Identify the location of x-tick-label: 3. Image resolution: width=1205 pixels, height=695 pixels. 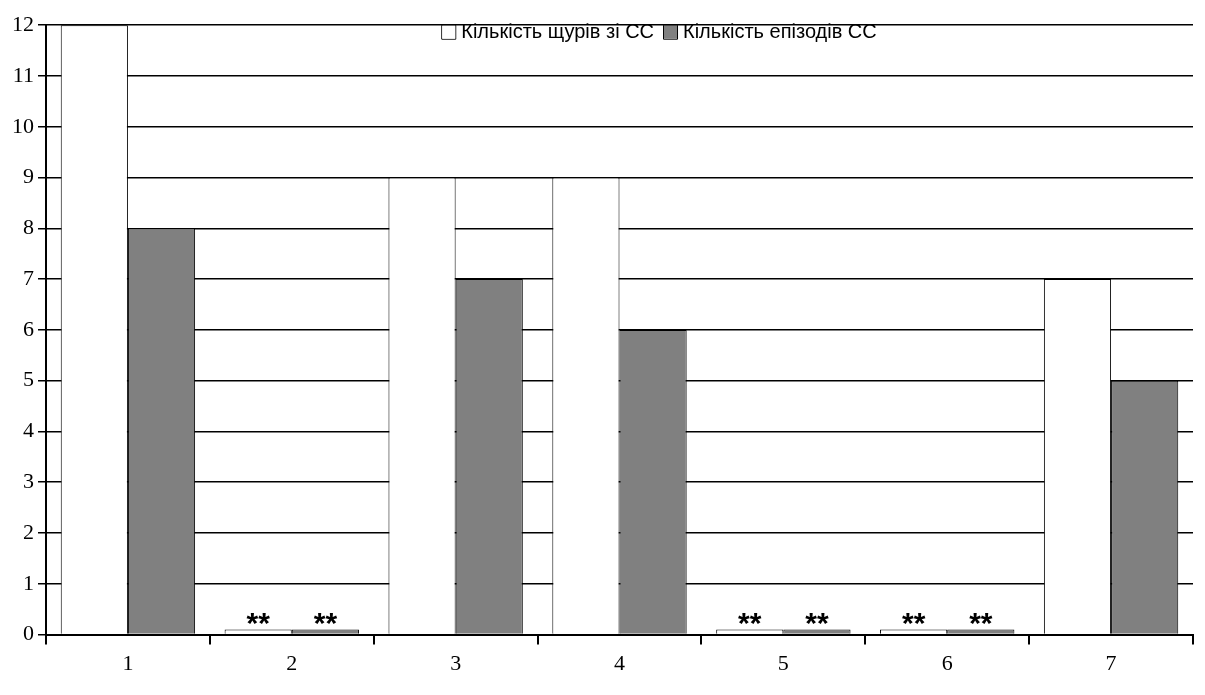
(456, 662).